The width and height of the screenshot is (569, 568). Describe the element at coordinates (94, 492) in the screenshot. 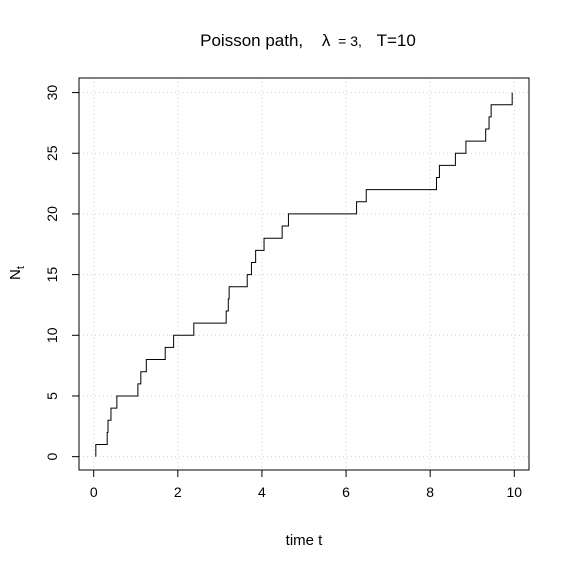

I see `x-tick-label: 0` at that location.